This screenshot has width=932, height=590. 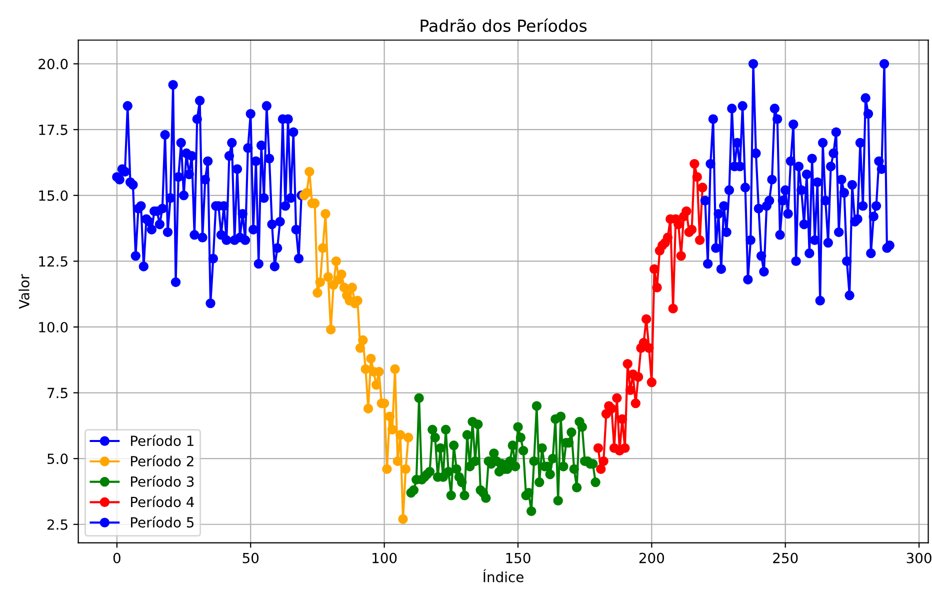 What do you see at coordinates (162, 481) in the screenshot?
I see `legend-label: Período 3` at bounding box center [162, 481].